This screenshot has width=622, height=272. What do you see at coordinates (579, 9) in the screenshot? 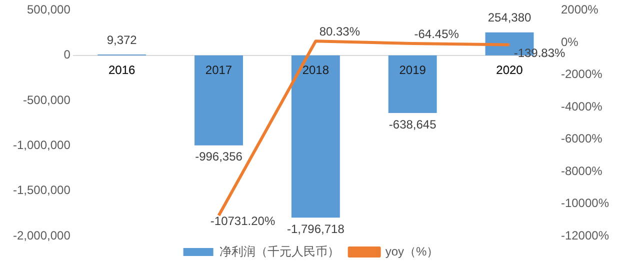
I see `y2-tick-label: 2000%` at bounding box center [579, 9].